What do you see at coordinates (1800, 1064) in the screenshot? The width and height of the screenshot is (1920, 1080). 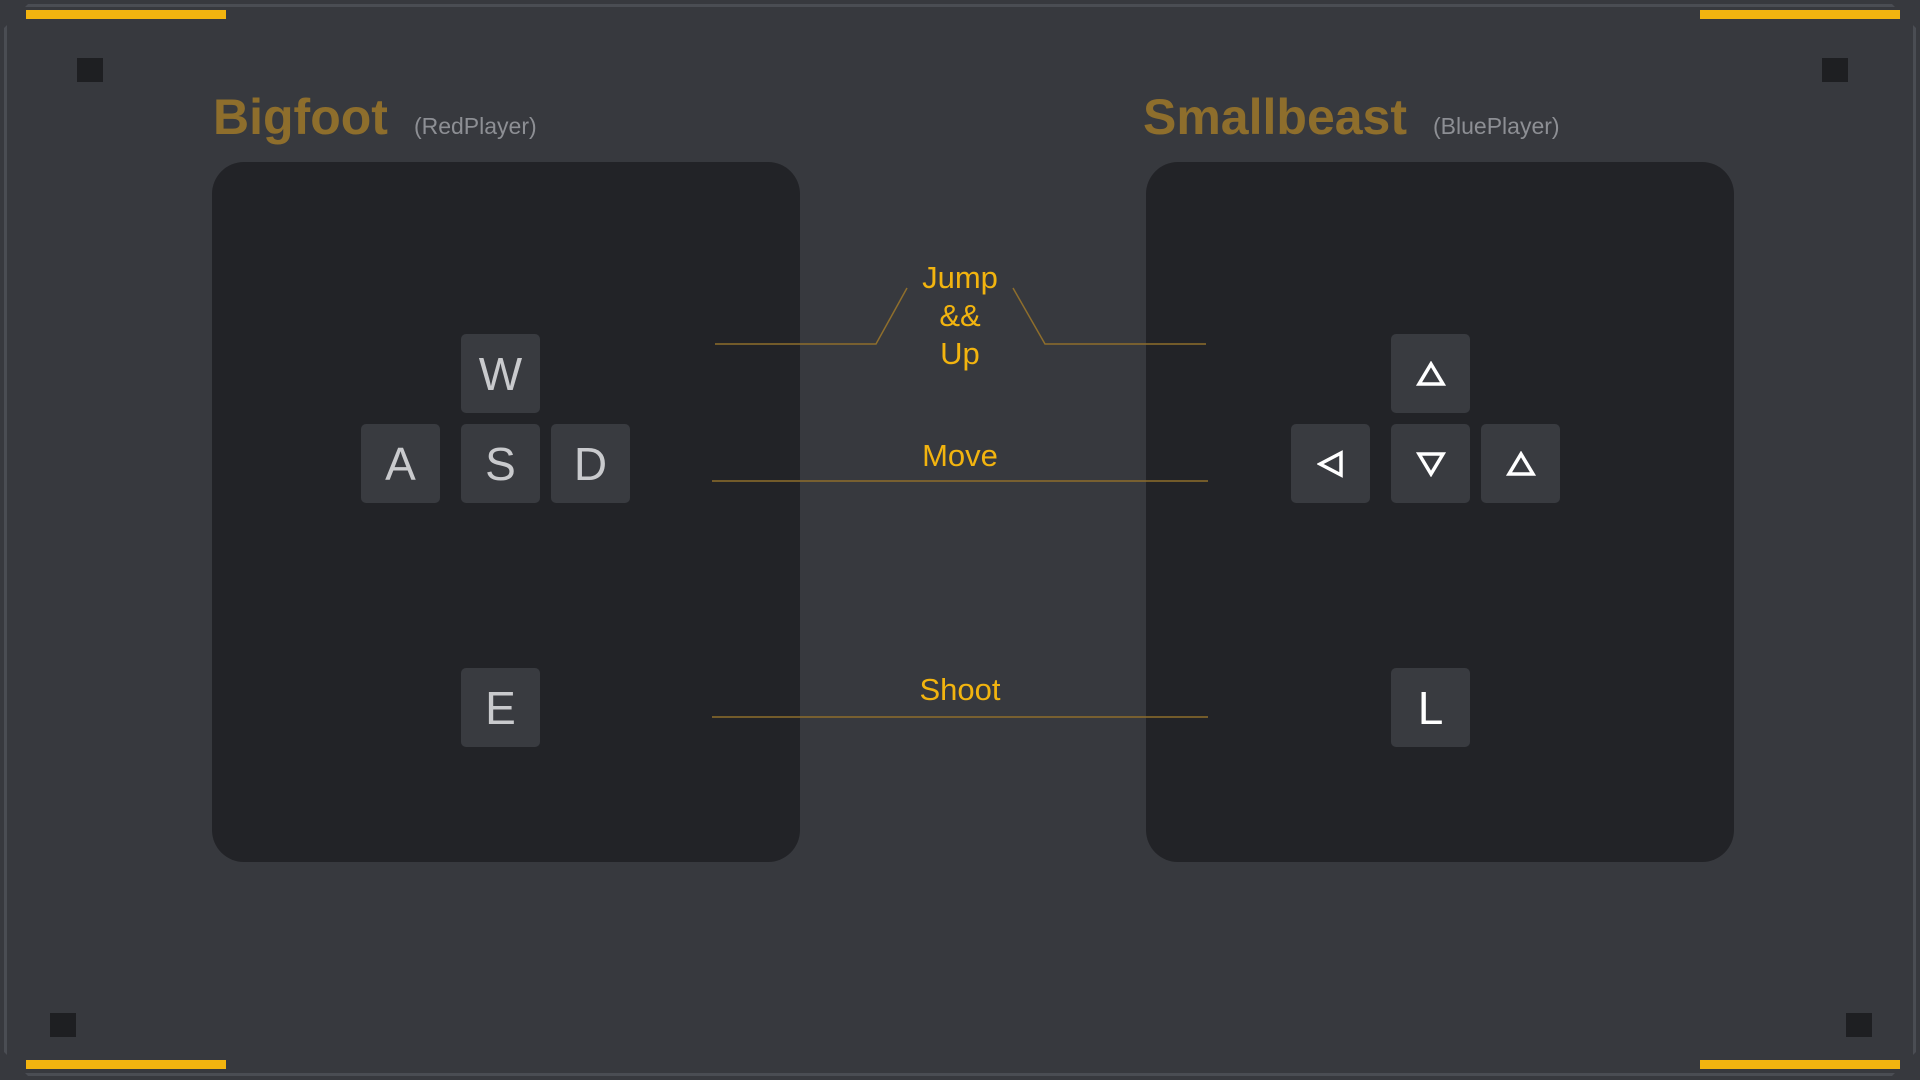 I see `accent-bar-bottom-right` at bounding box center [1800, 1064].